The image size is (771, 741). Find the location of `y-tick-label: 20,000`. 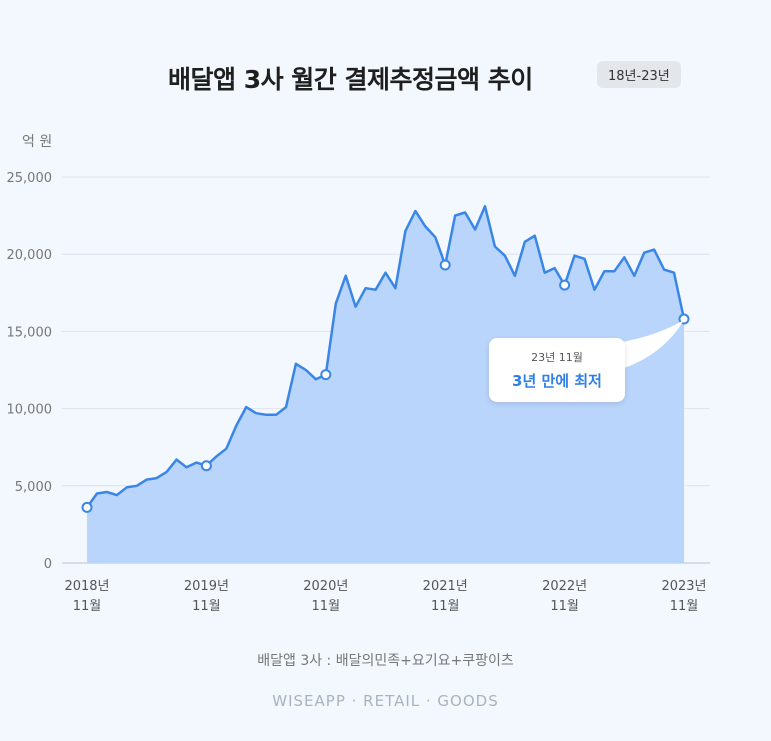

y-tick-label: 20,000 is located at coordinates (30, 255).